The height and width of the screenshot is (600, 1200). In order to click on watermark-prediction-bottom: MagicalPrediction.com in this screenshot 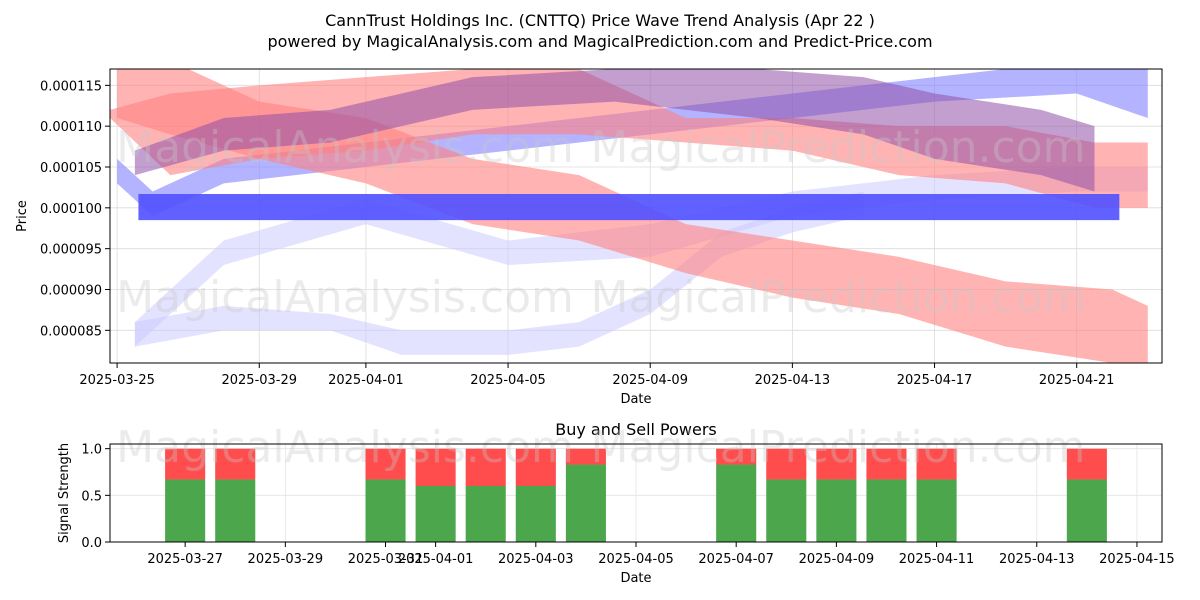, I will do `click(838, 447)`.